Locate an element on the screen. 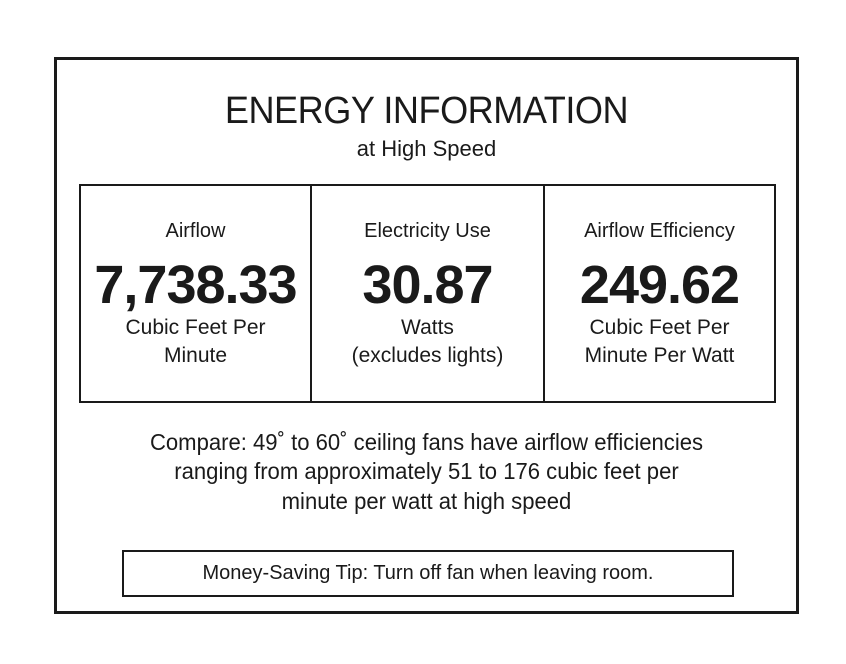  cell-unit: (excludes lights) is located at coordinates (427, 355).